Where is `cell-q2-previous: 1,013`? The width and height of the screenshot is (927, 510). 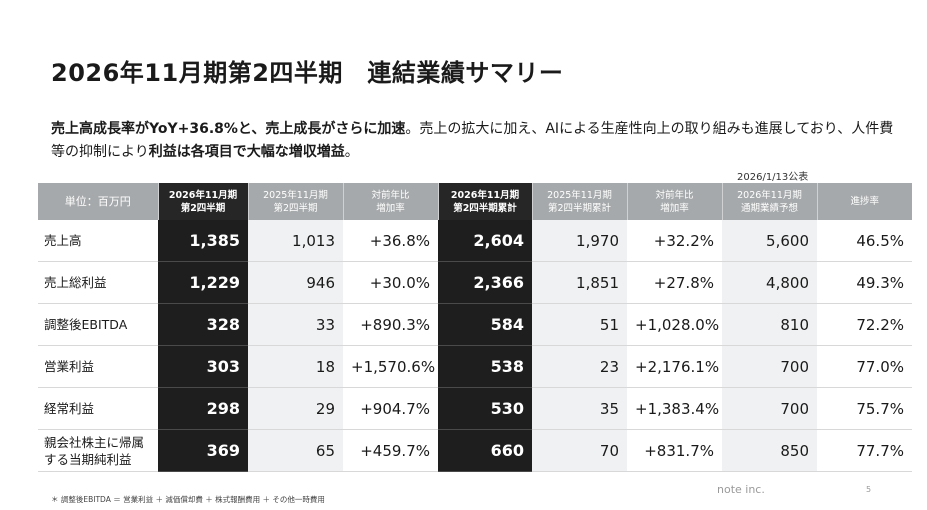 cell-q2-previous: 1,013 is located at coordinates (295, 241).